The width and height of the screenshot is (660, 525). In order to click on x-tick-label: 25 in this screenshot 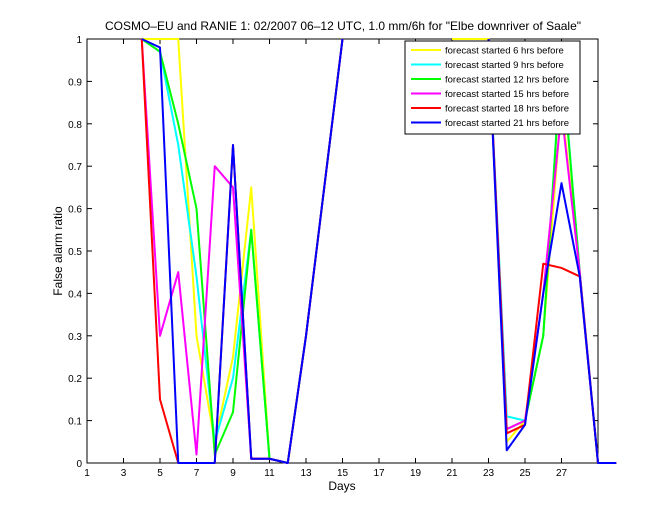, I will do `click(525, 473)`.